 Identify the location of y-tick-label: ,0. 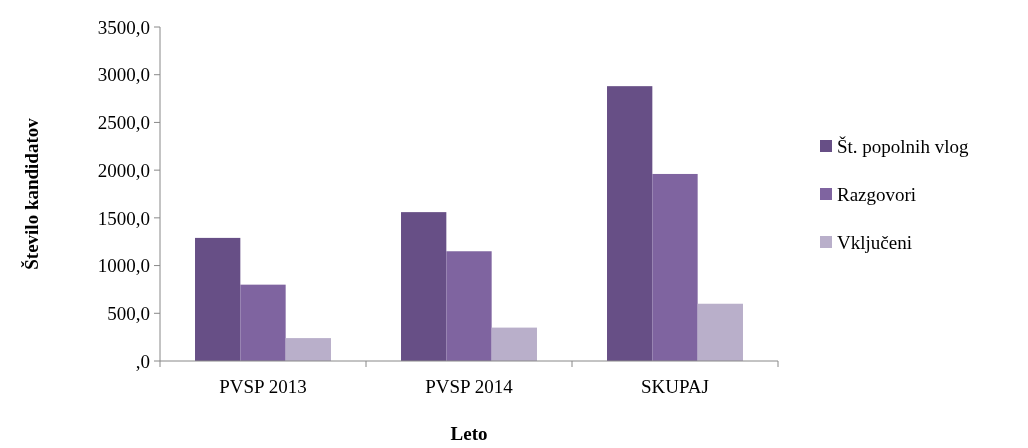
(142, 361).